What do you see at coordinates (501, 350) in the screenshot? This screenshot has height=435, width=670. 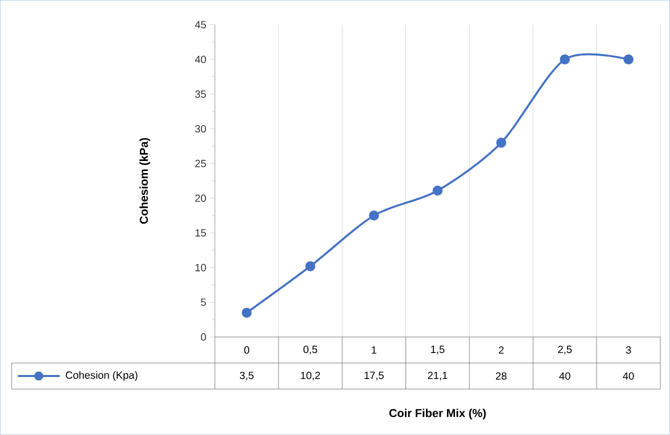 I see `x-tick-label: 2` at bounding box center [501, 350].